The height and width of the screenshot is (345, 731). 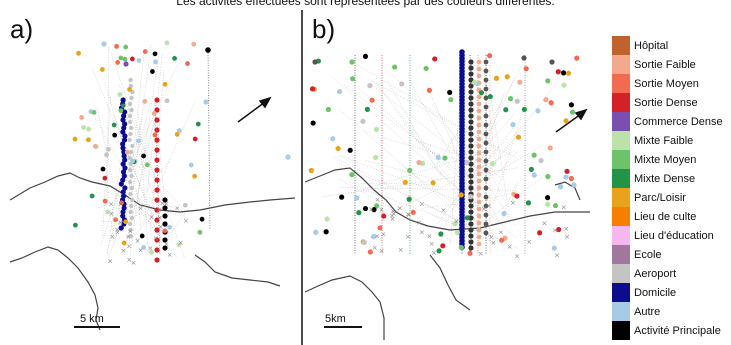 What do you see at coordinates (647, 311) in the screenshot?
I see `legend-label: Autre` at bounding box center [647, 311].